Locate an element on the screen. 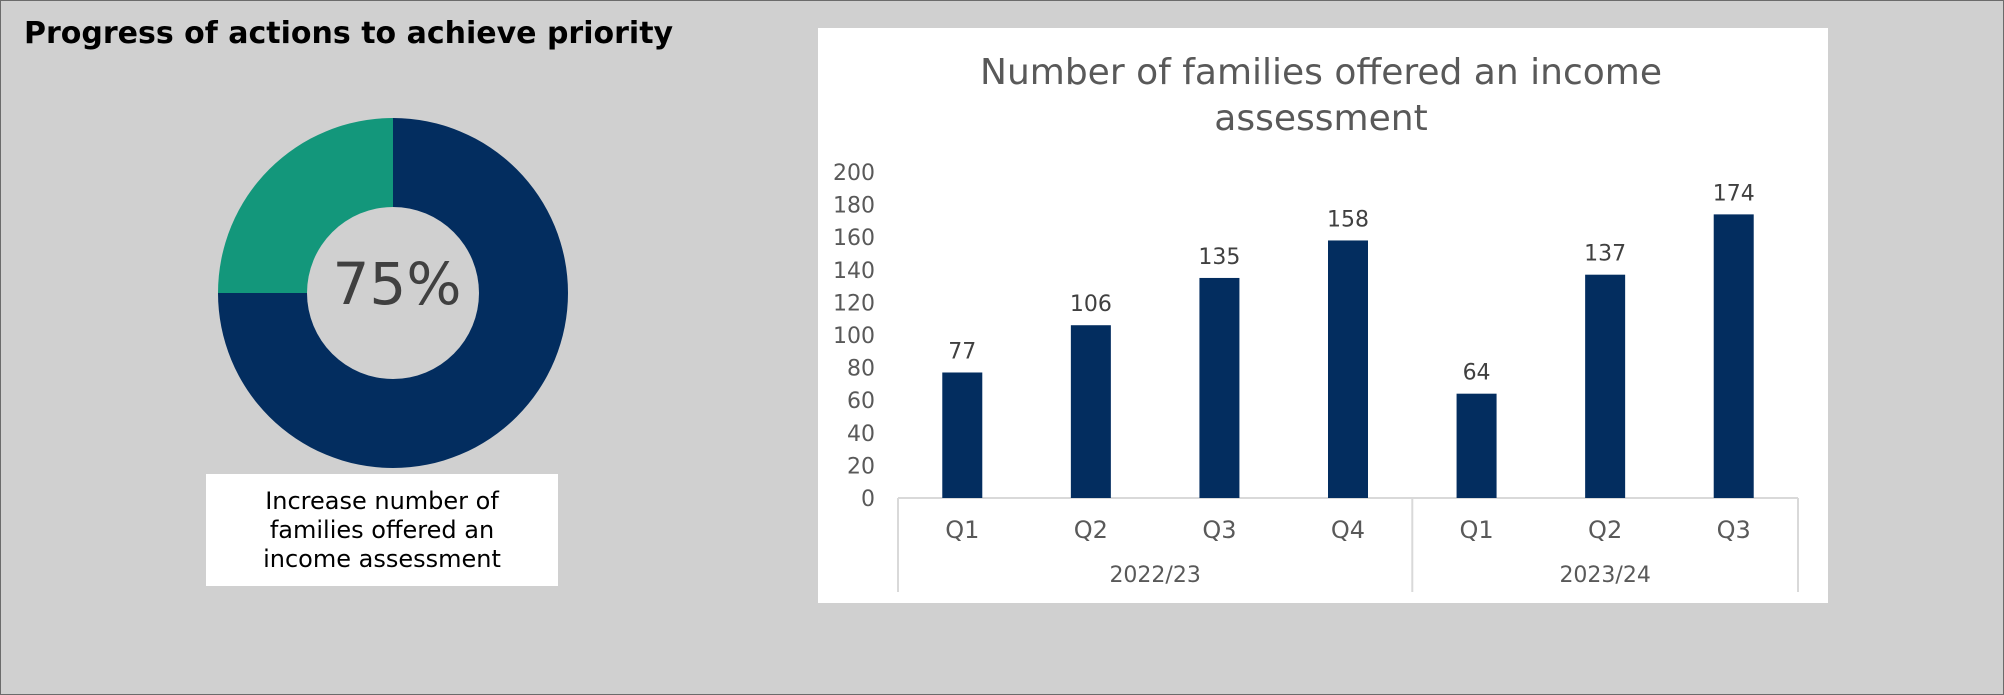 This screenshot has height=695, width=2004. x-tick-label: Q4 is located at coordinates (1348, 530).